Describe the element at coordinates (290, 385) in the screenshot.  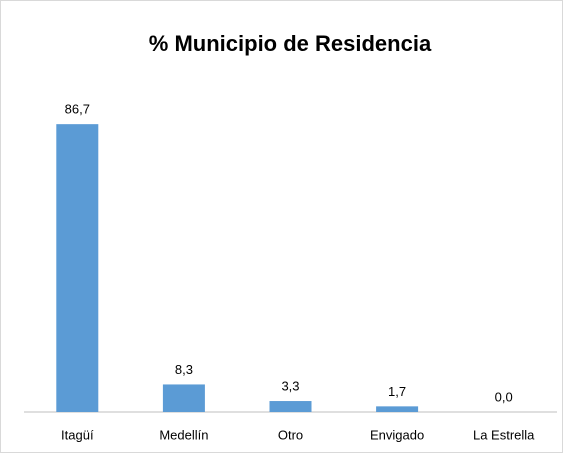
I see `data-label: 3,3` at that location.